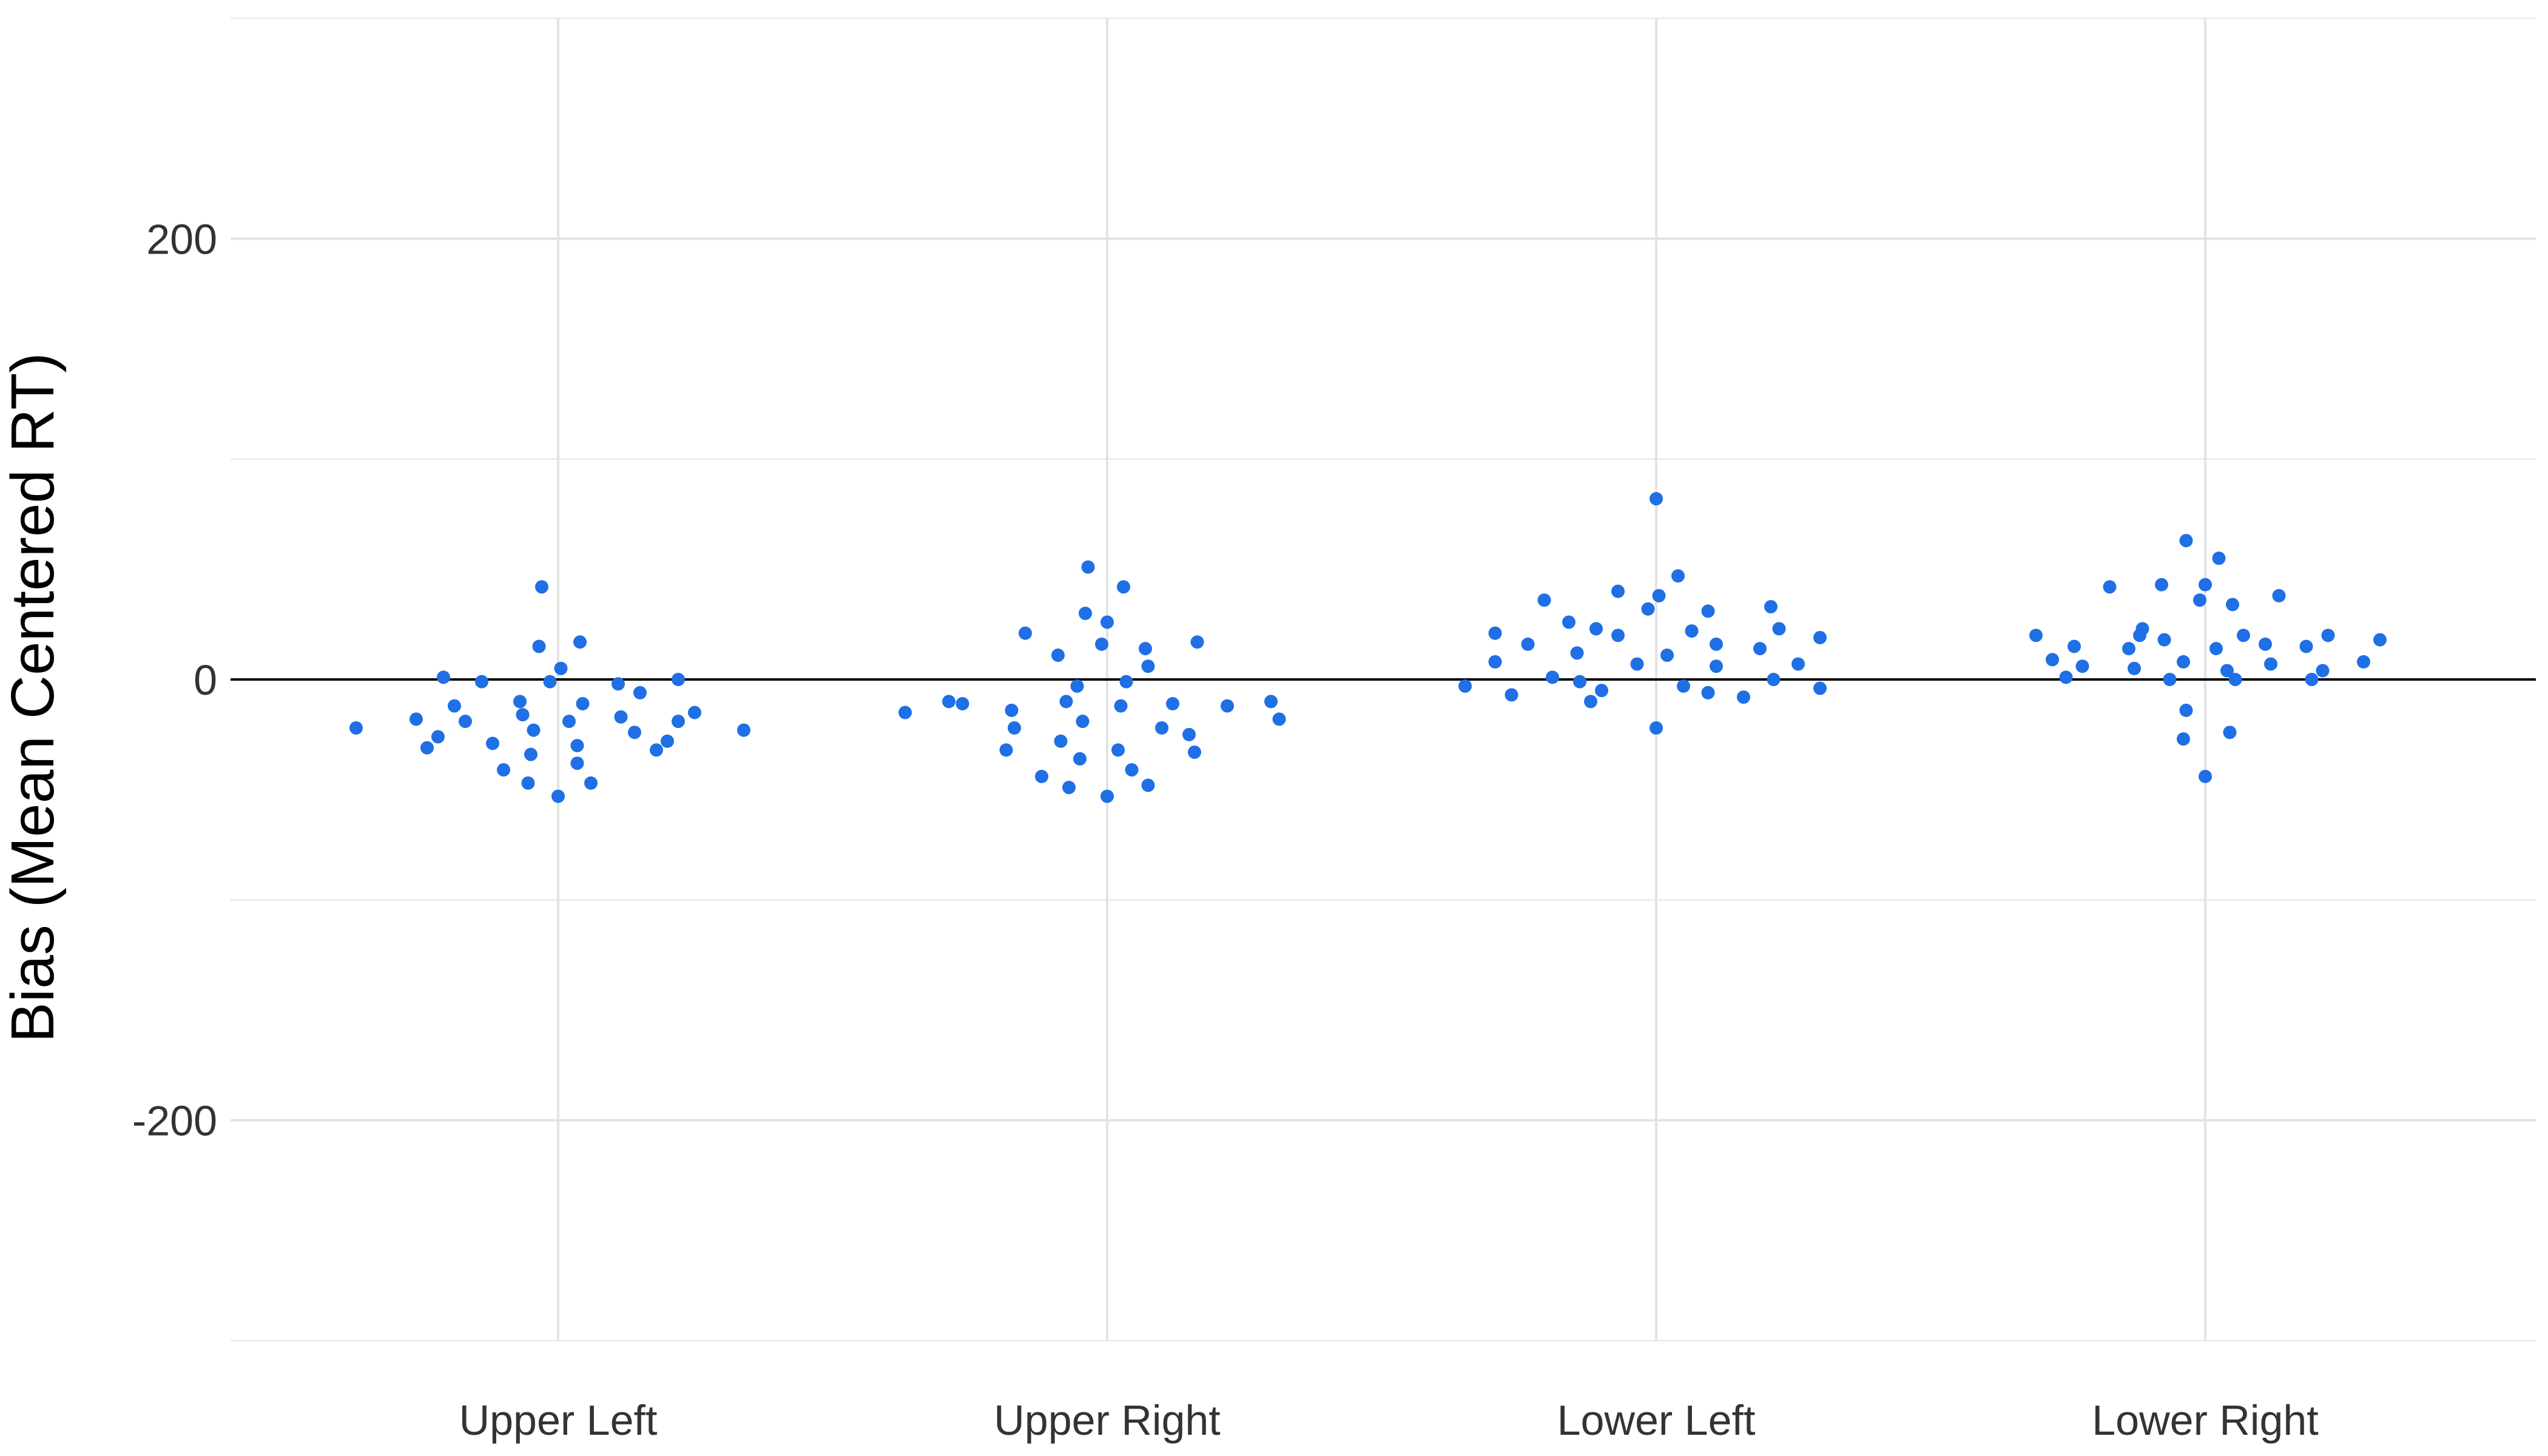  Describe the element at coordinates (1656, 1420) in the screenshot. I see `x-tick-label: Lower Left` at that location.